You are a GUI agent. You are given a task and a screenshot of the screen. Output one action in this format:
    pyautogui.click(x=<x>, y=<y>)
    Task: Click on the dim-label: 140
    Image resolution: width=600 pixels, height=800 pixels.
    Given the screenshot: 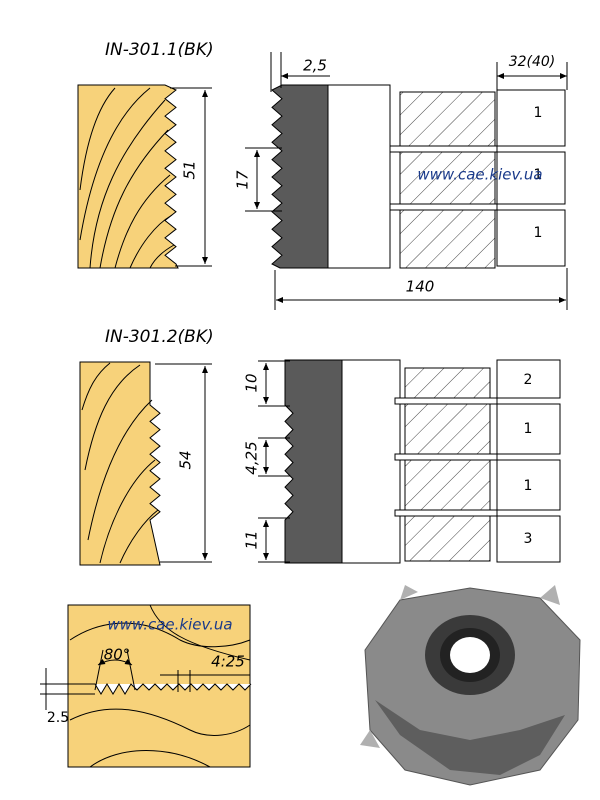 What is the action you would take?
    pyautogui.click(x=420, y=287)
    